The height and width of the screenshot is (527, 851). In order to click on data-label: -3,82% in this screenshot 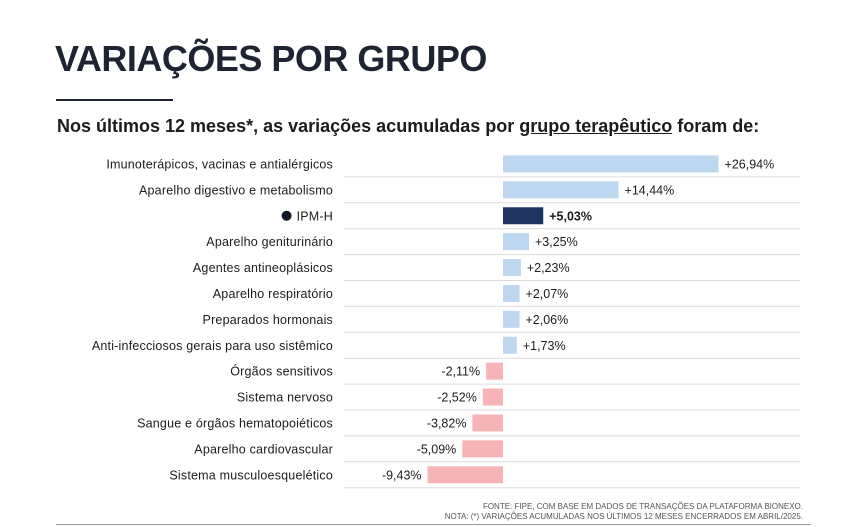, I will do `click(447, 423)`.